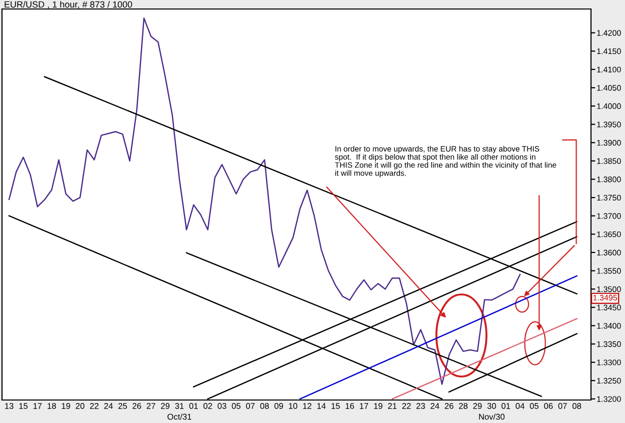 The width and height of the screenshot is (625, 423). Describe the element at coordinates (609, 289) in the screenshot. I see `y-tick-label: 1.3500` at that location.